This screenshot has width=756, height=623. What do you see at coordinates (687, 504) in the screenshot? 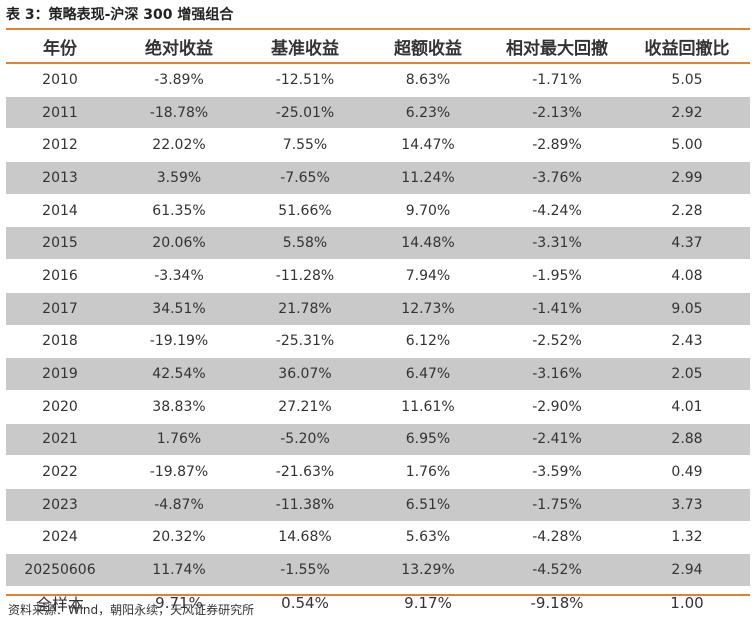
I see `return-drawdown-ratio-cell: 3.73` at bounding box center [687, 504].